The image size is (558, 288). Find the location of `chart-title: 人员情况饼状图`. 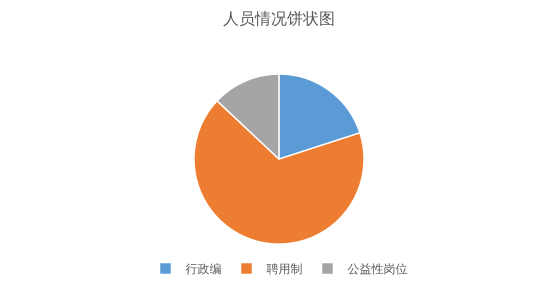

chart-title: 人员情况饼状图 is located at coordinates (279, 18).